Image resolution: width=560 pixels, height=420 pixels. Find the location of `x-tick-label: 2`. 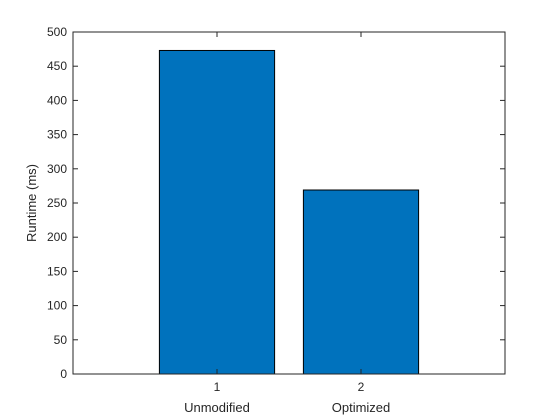

x-tick-label: 2 is located at coordinates (361, 387).